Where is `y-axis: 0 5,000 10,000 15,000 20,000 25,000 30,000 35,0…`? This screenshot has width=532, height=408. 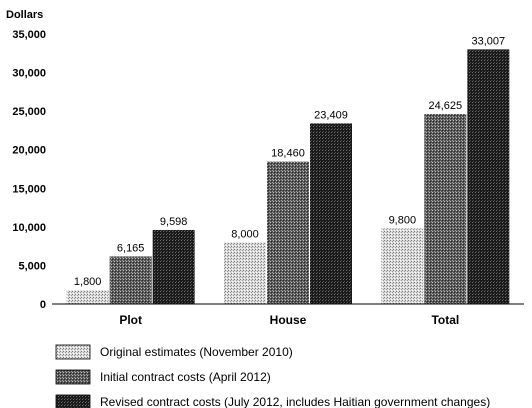
y-axis: 0 5,000 10,000 15,000 20,000 25,000 30,000 35,0… is located at coordinates (29, 170).